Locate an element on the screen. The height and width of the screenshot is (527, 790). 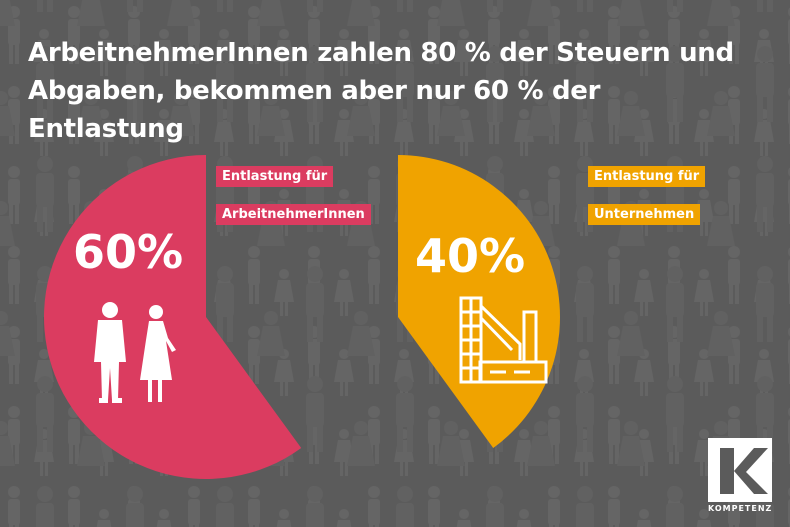
logo-mark is located at coordinates (740, 470).